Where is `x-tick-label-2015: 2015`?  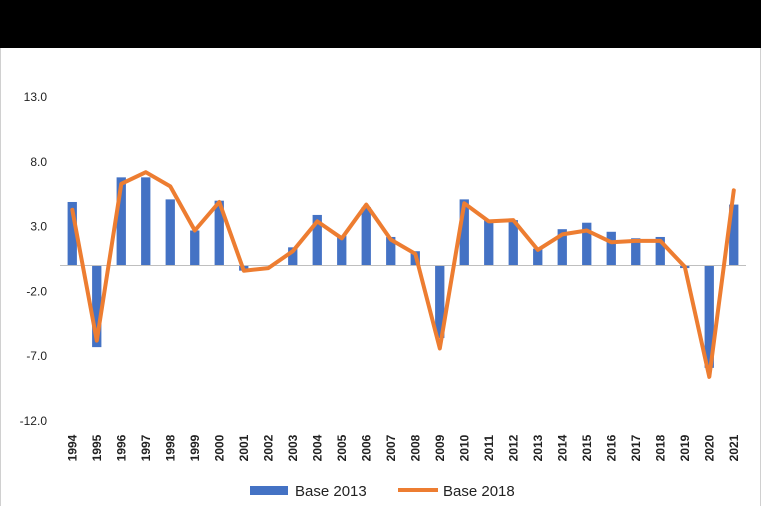 x-tick-label-2015: 2015 is located at coordinates (587, 447).